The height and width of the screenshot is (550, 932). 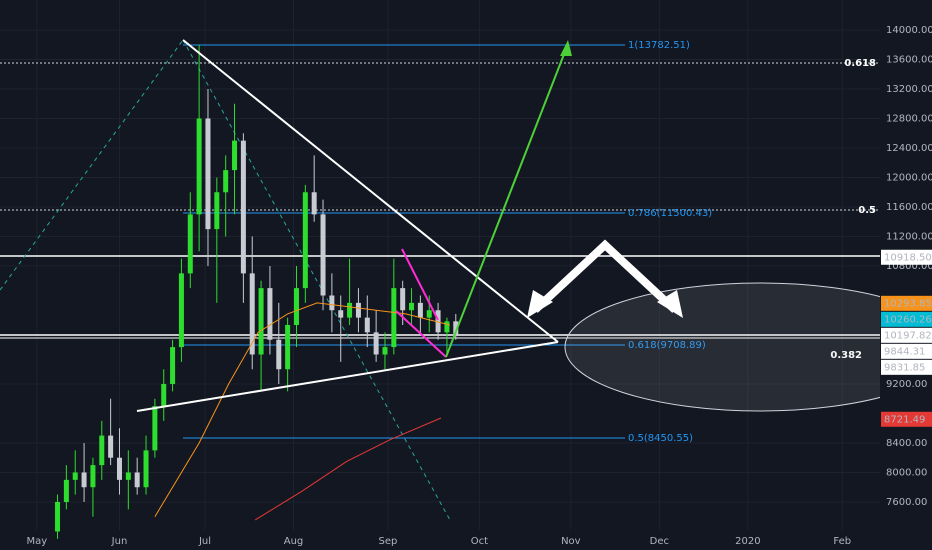 I want to click on zigzag-arrow, so click(x=605, y=276).